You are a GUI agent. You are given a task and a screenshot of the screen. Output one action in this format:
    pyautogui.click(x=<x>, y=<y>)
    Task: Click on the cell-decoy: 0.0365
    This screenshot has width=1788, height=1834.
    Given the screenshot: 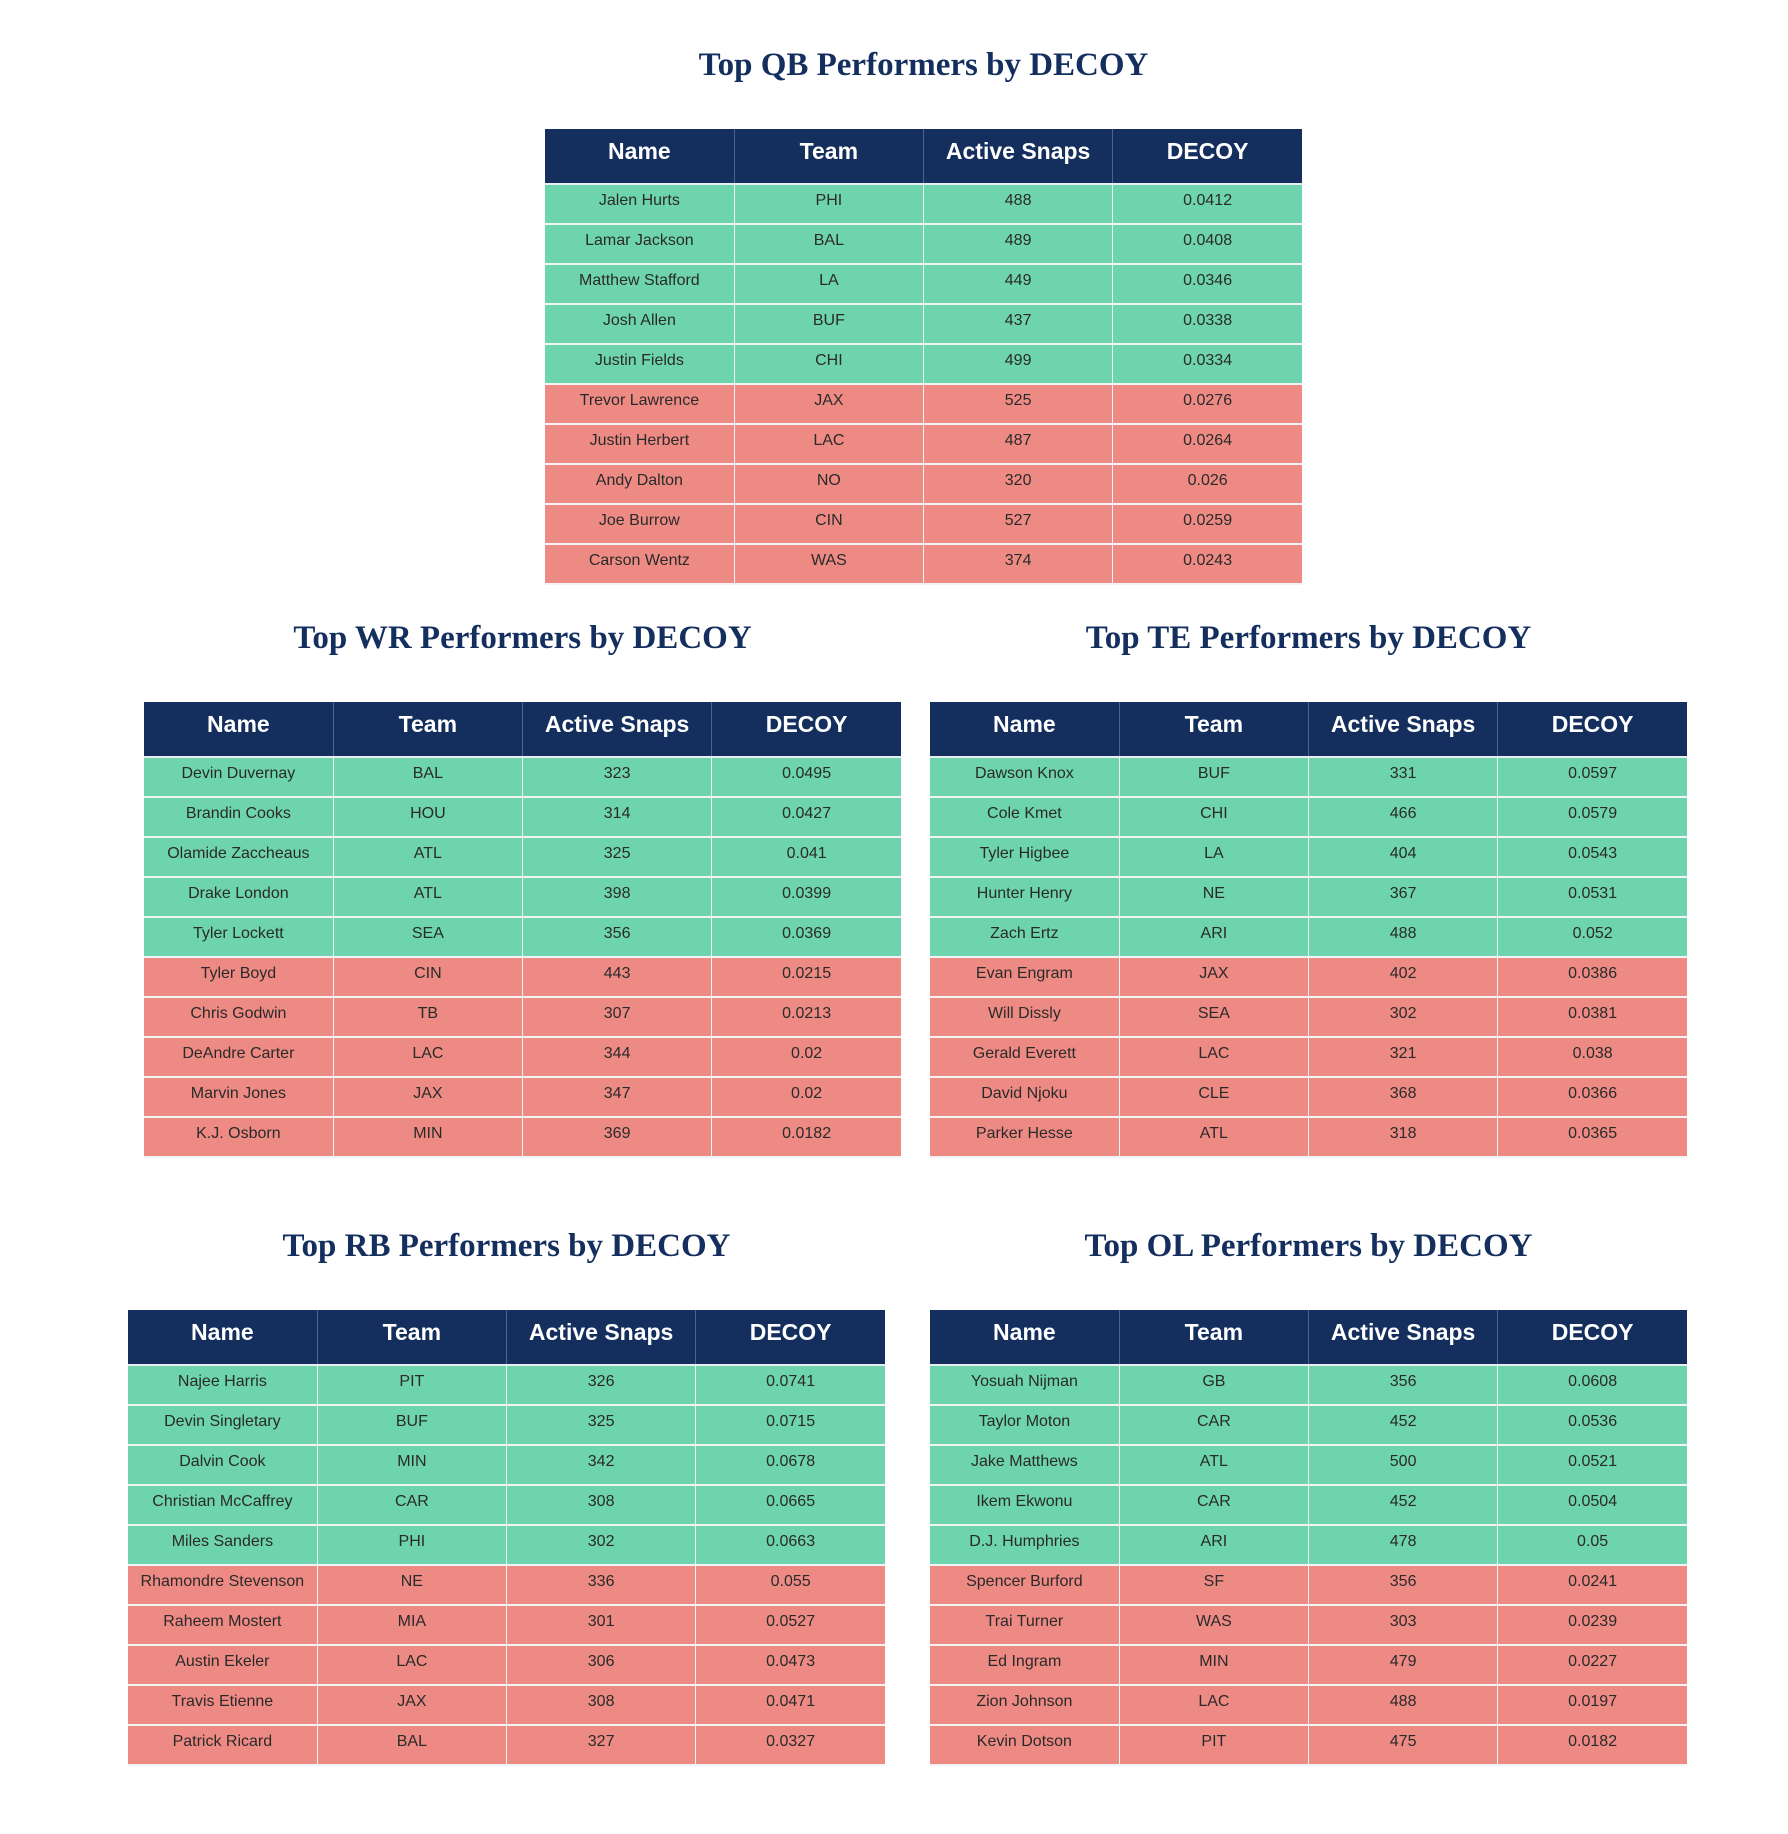 What is the action you would take?
    pyautogui.click(x=1592, y=1137)
    